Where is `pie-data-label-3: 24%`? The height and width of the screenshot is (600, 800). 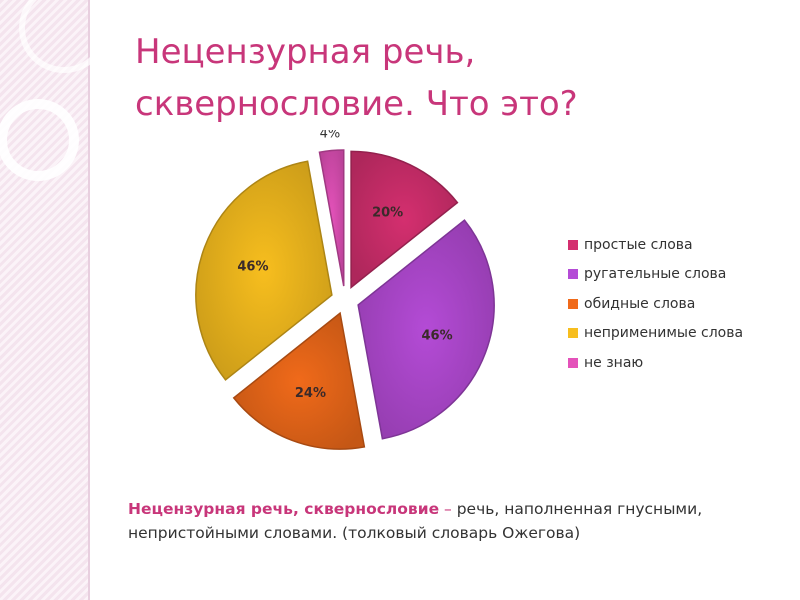 pie-data-label-3: 24% is located at coordinates (310, 393).